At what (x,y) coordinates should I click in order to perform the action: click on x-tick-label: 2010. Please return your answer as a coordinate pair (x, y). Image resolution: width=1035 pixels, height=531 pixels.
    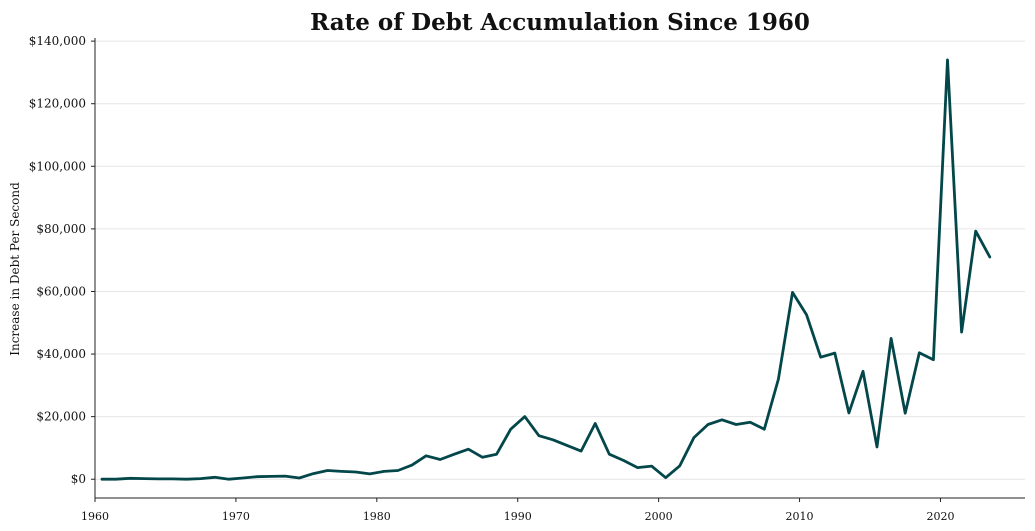
    Looking at the image, I should click on (800, 516).